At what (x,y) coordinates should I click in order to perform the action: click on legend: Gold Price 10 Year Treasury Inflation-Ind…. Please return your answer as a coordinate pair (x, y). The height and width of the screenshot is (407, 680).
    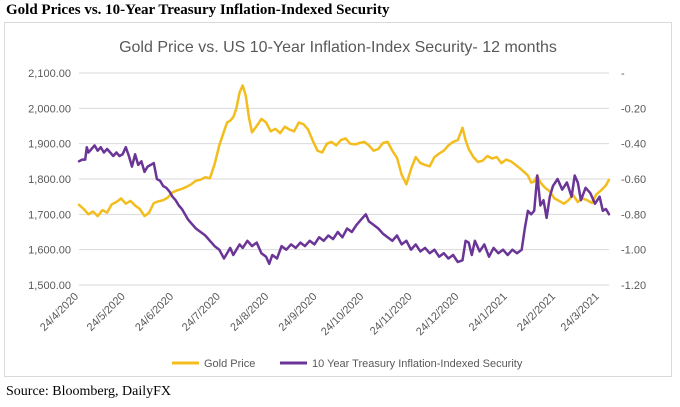
    Looking at the image, I should click on (347, 364).